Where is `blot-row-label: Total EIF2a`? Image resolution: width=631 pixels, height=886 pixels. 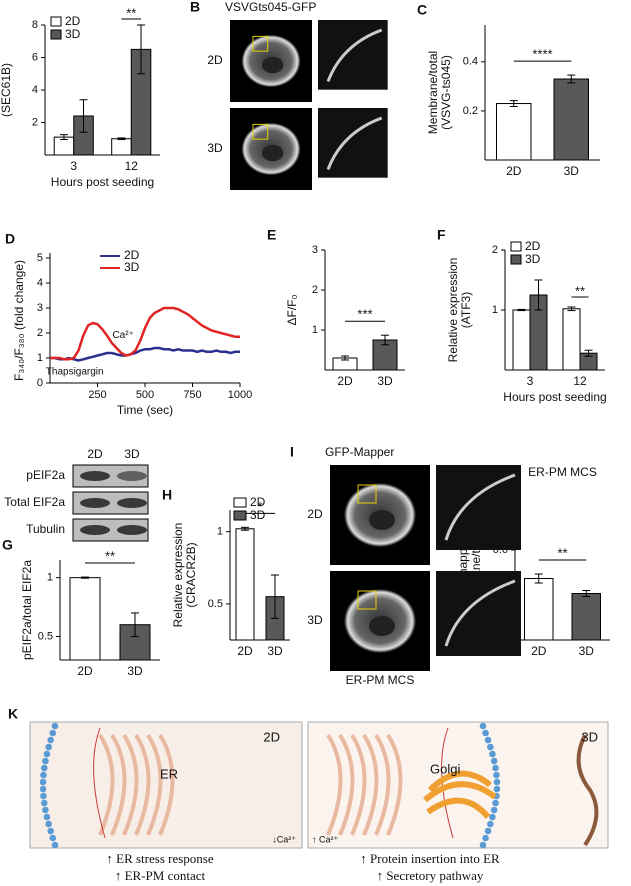 blot-row-label: Total EIF2a is located at coordinates (34, 502).